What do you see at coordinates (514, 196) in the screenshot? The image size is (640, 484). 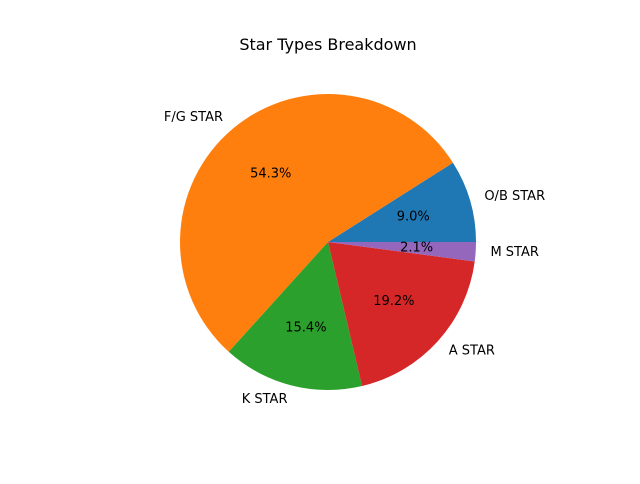 I see `slice-label-o-b-star: O/B STAR` at bounding box center [514, 196].